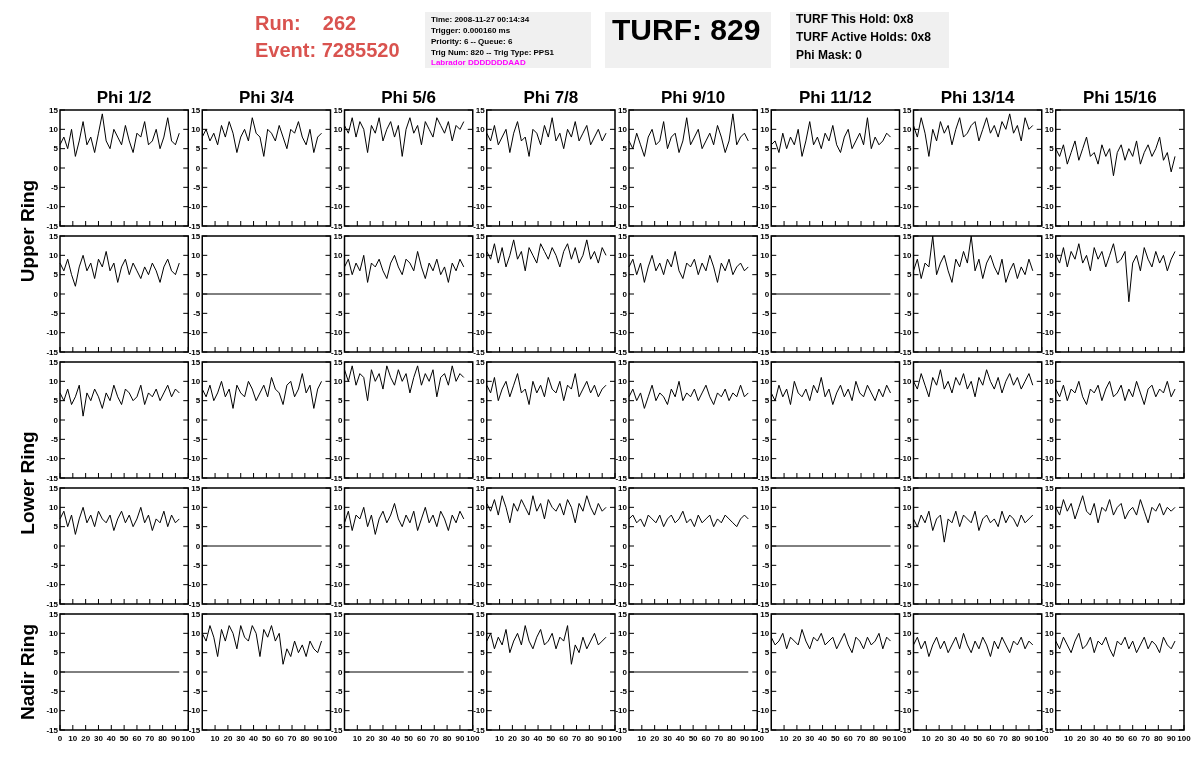  I want to click on y-axis-title: Nadir Ring, so click(27, 672).